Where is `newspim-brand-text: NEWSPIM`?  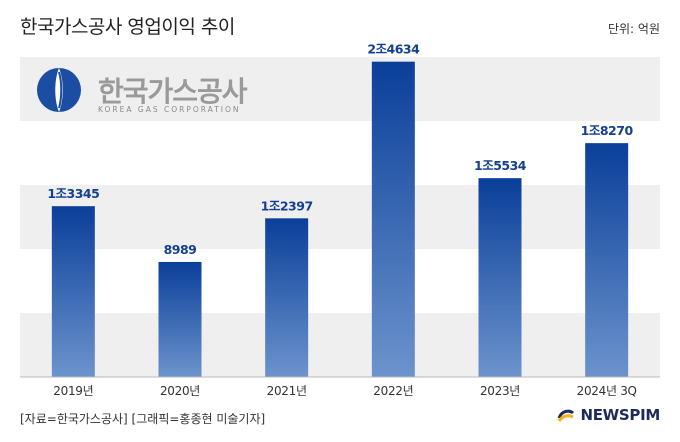
newspim-brand-text: NEWSPIM is located at coordinates (620, 415).